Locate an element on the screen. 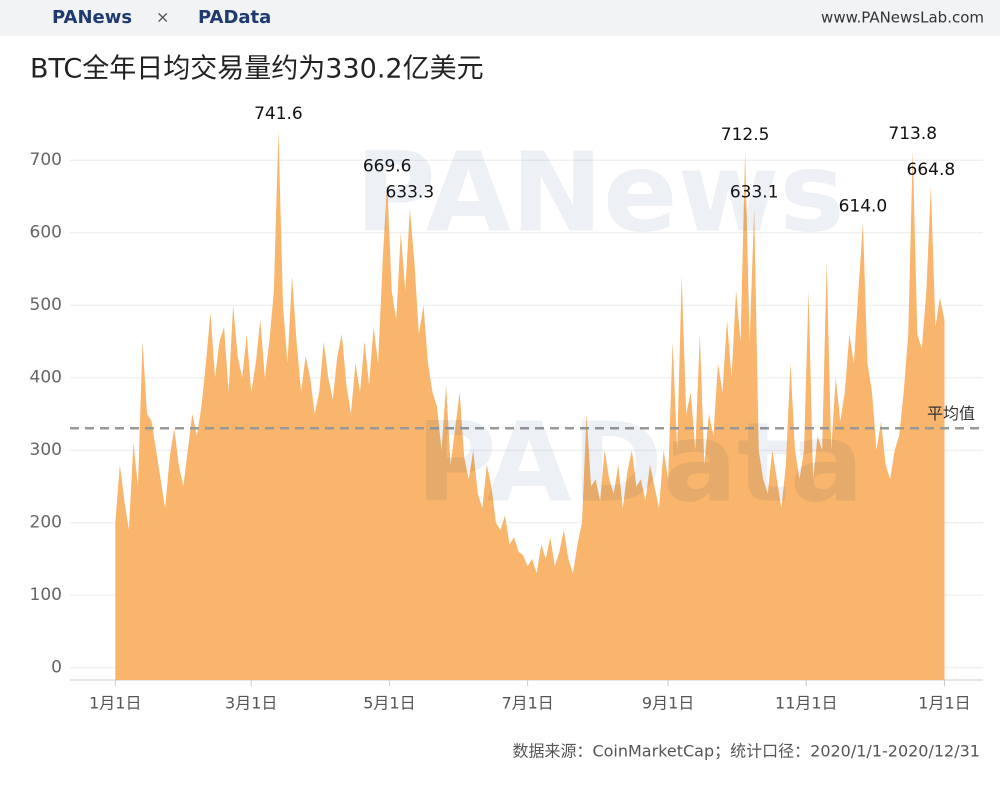 Image resolution: width=1000 pixels, height=791 pixels. x-tick-label: 3月1日 is located at coordinates (251, 703).